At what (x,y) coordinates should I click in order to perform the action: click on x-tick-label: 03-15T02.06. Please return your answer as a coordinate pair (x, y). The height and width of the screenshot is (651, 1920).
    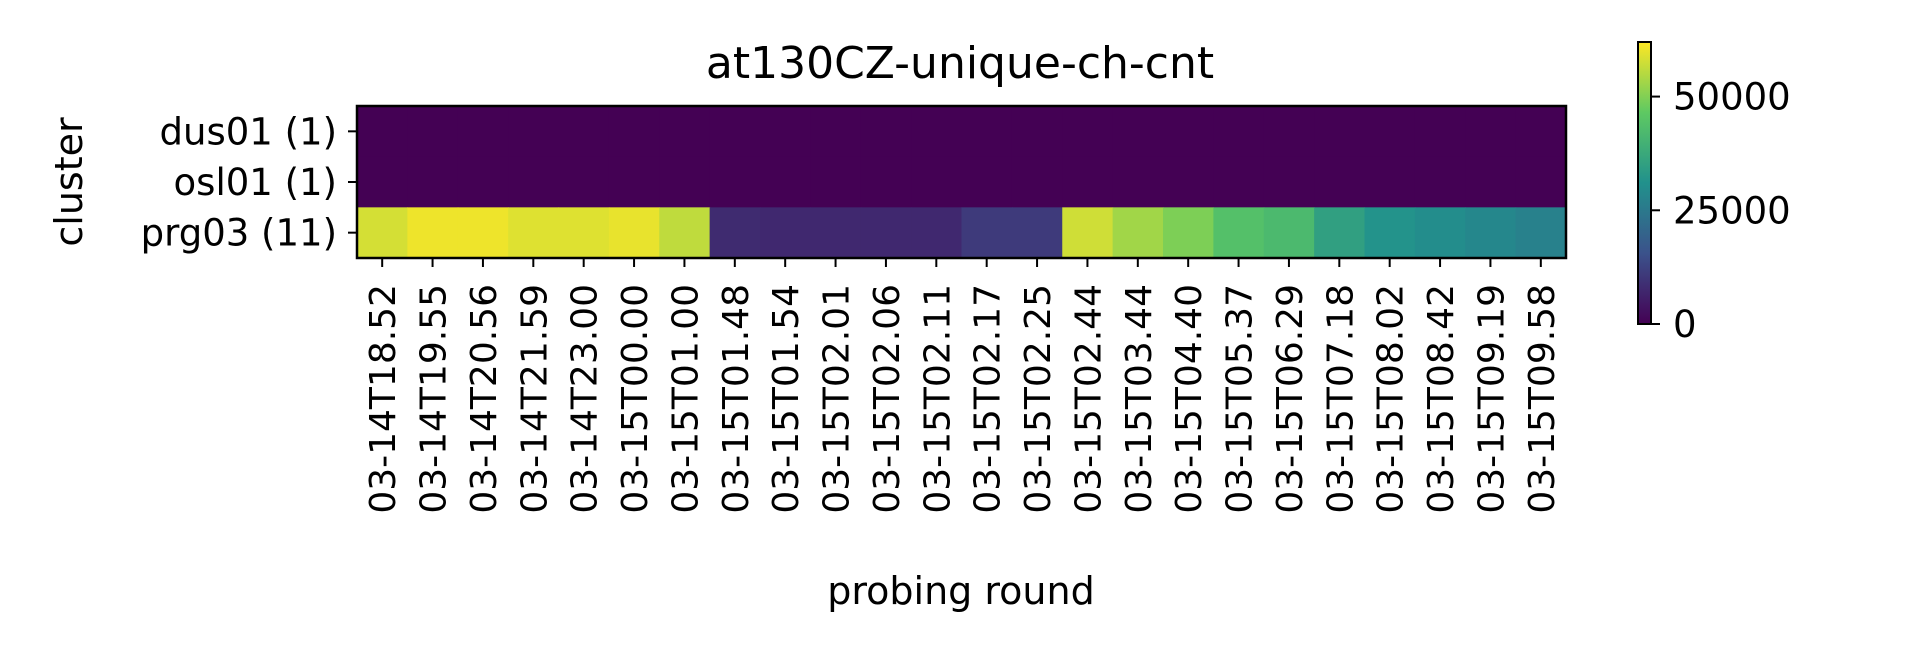
    Looking at the image, I should click on (887, 399).